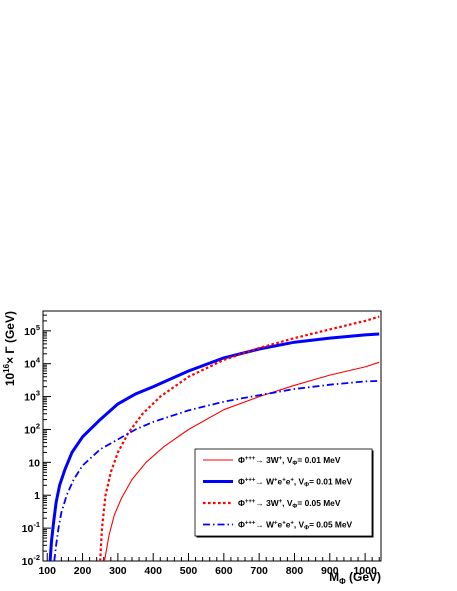  Describe the element at coordinates (153, 571) in the screenshot. I see `x-tick-label: 400` at that location.